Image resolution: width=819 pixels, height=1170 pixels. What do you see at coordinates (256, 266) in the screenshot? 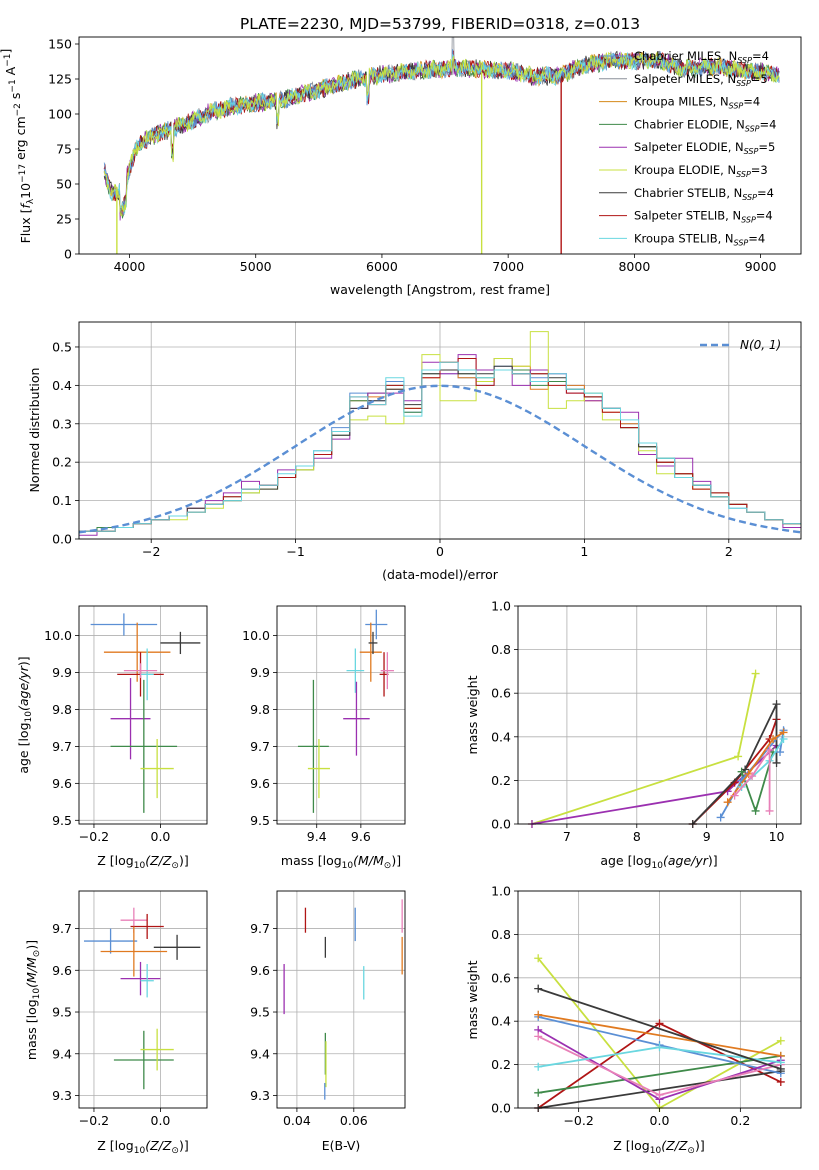
I see `x-tick-label: 5000` at bounding box center [256, 266].